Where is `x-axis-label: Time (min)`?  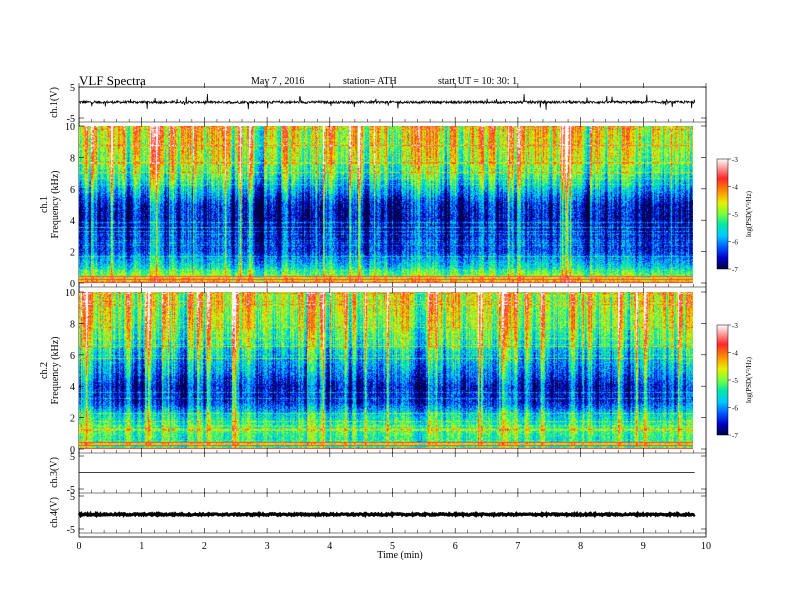 x-axis-label: Time (min) is located at coordinates (399, 555).